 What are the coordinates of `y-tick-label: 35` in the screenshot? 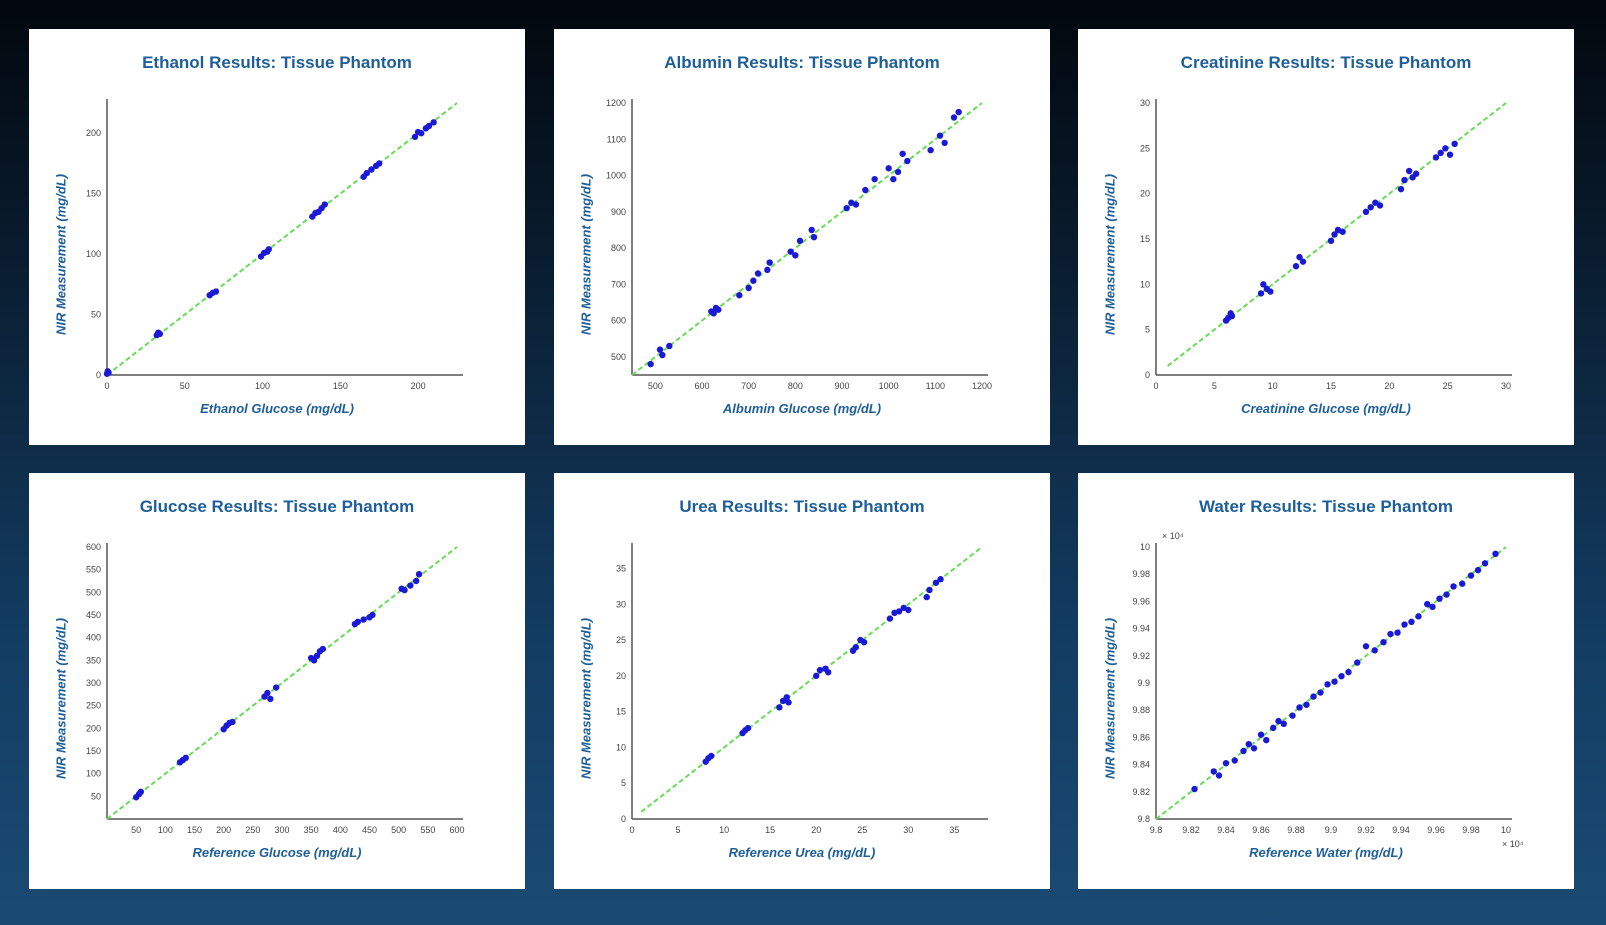 It's located at (621, 568).